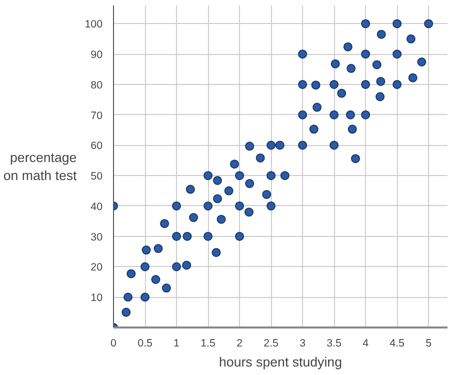 The image size is (459, 375). I want to click on x-tick-label: 4, so click(365, 344).